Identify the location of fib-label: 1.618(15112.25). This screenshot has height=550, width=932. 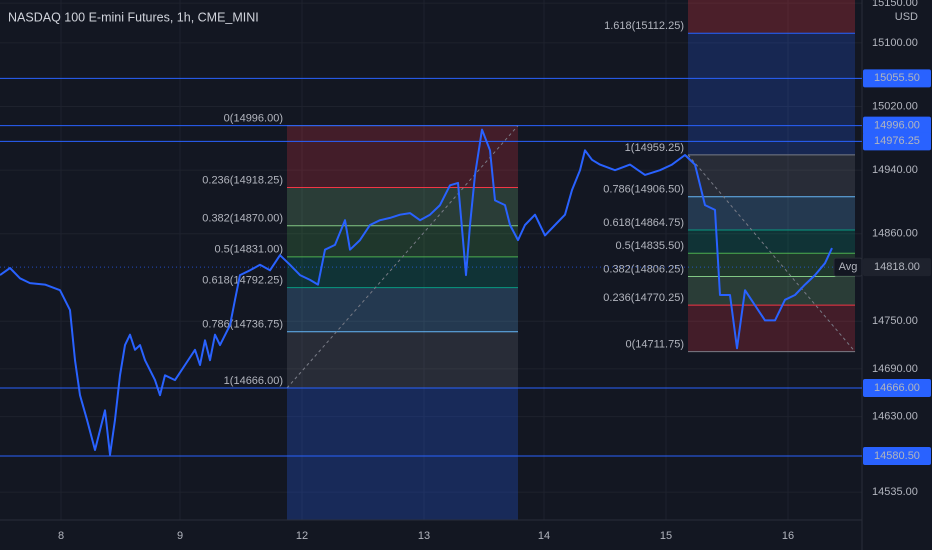
(644, 26).